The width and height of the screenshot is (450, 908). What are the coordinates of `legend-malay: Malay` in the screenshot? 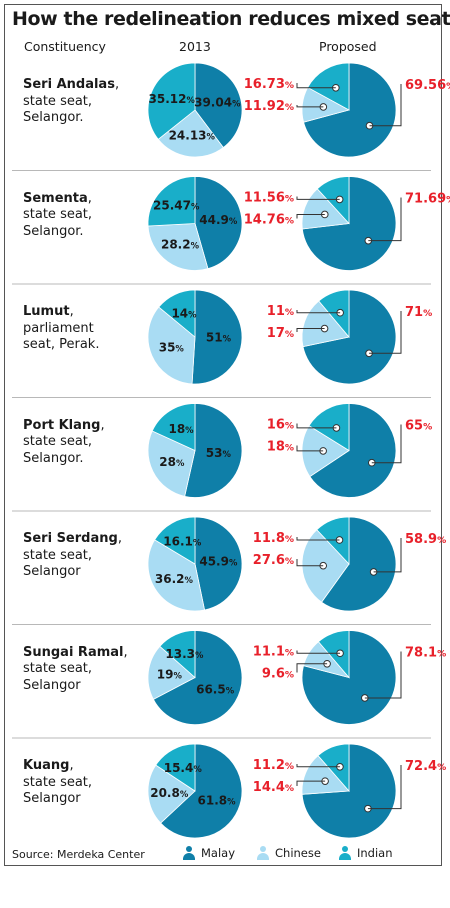 It's located at (208, 853).